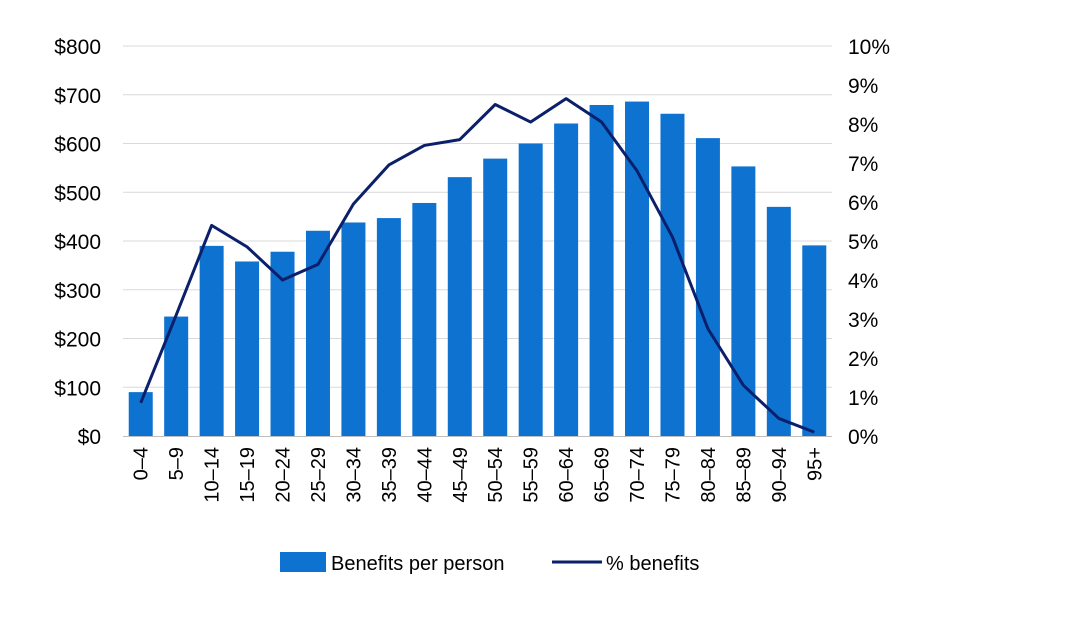 The height and width of the screenshot is (642, 1084). What do you see at coordinates (77, 291) in the screenshot?
I see `y-left-tick-label: $300` at bounding box center [77, 291].